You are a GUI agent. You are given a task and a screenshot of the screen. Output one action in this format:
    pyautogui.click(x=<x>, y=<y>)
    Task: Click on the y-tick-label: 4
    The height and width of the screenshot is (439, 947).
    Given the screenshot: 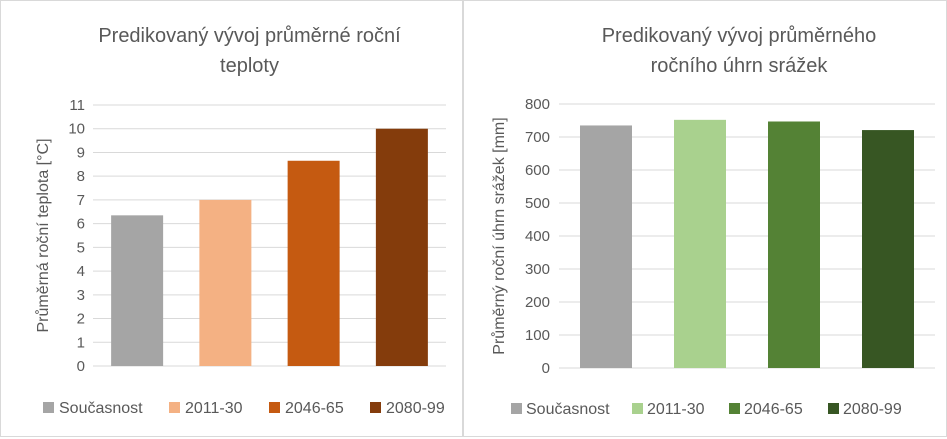 What is the action you would take?
    pyautogui.click(x=81, y=271)
    